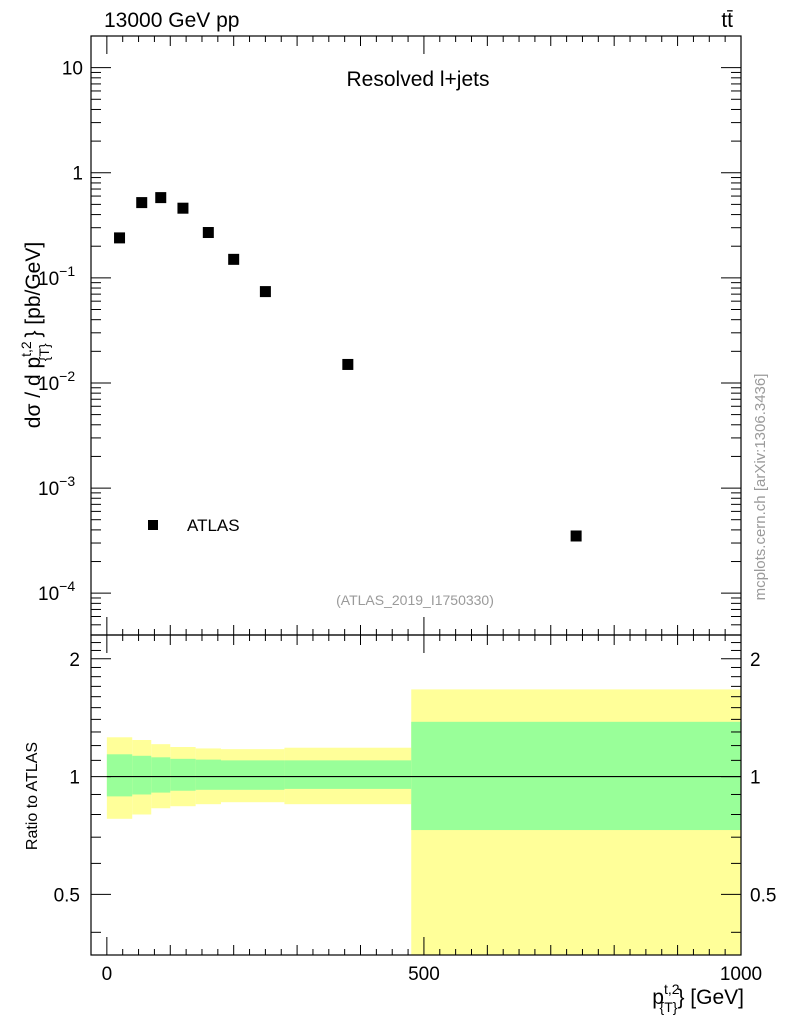 The height and width of the screenshot is (1024, 786). What do you see at coordinates (56, 276) in the screenshot?
I see `y-tick-label: 10⁻¹` at bounding box center [56, 276].